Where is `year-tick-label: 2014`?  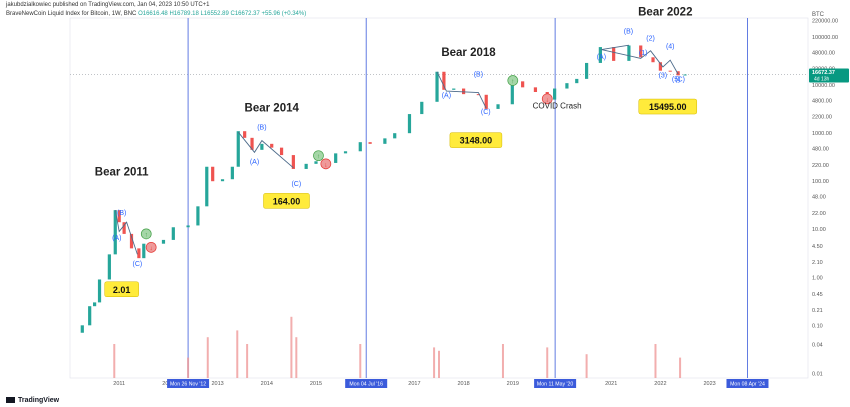 year-tick-label: 2014 is located at coordinates (267, 384).